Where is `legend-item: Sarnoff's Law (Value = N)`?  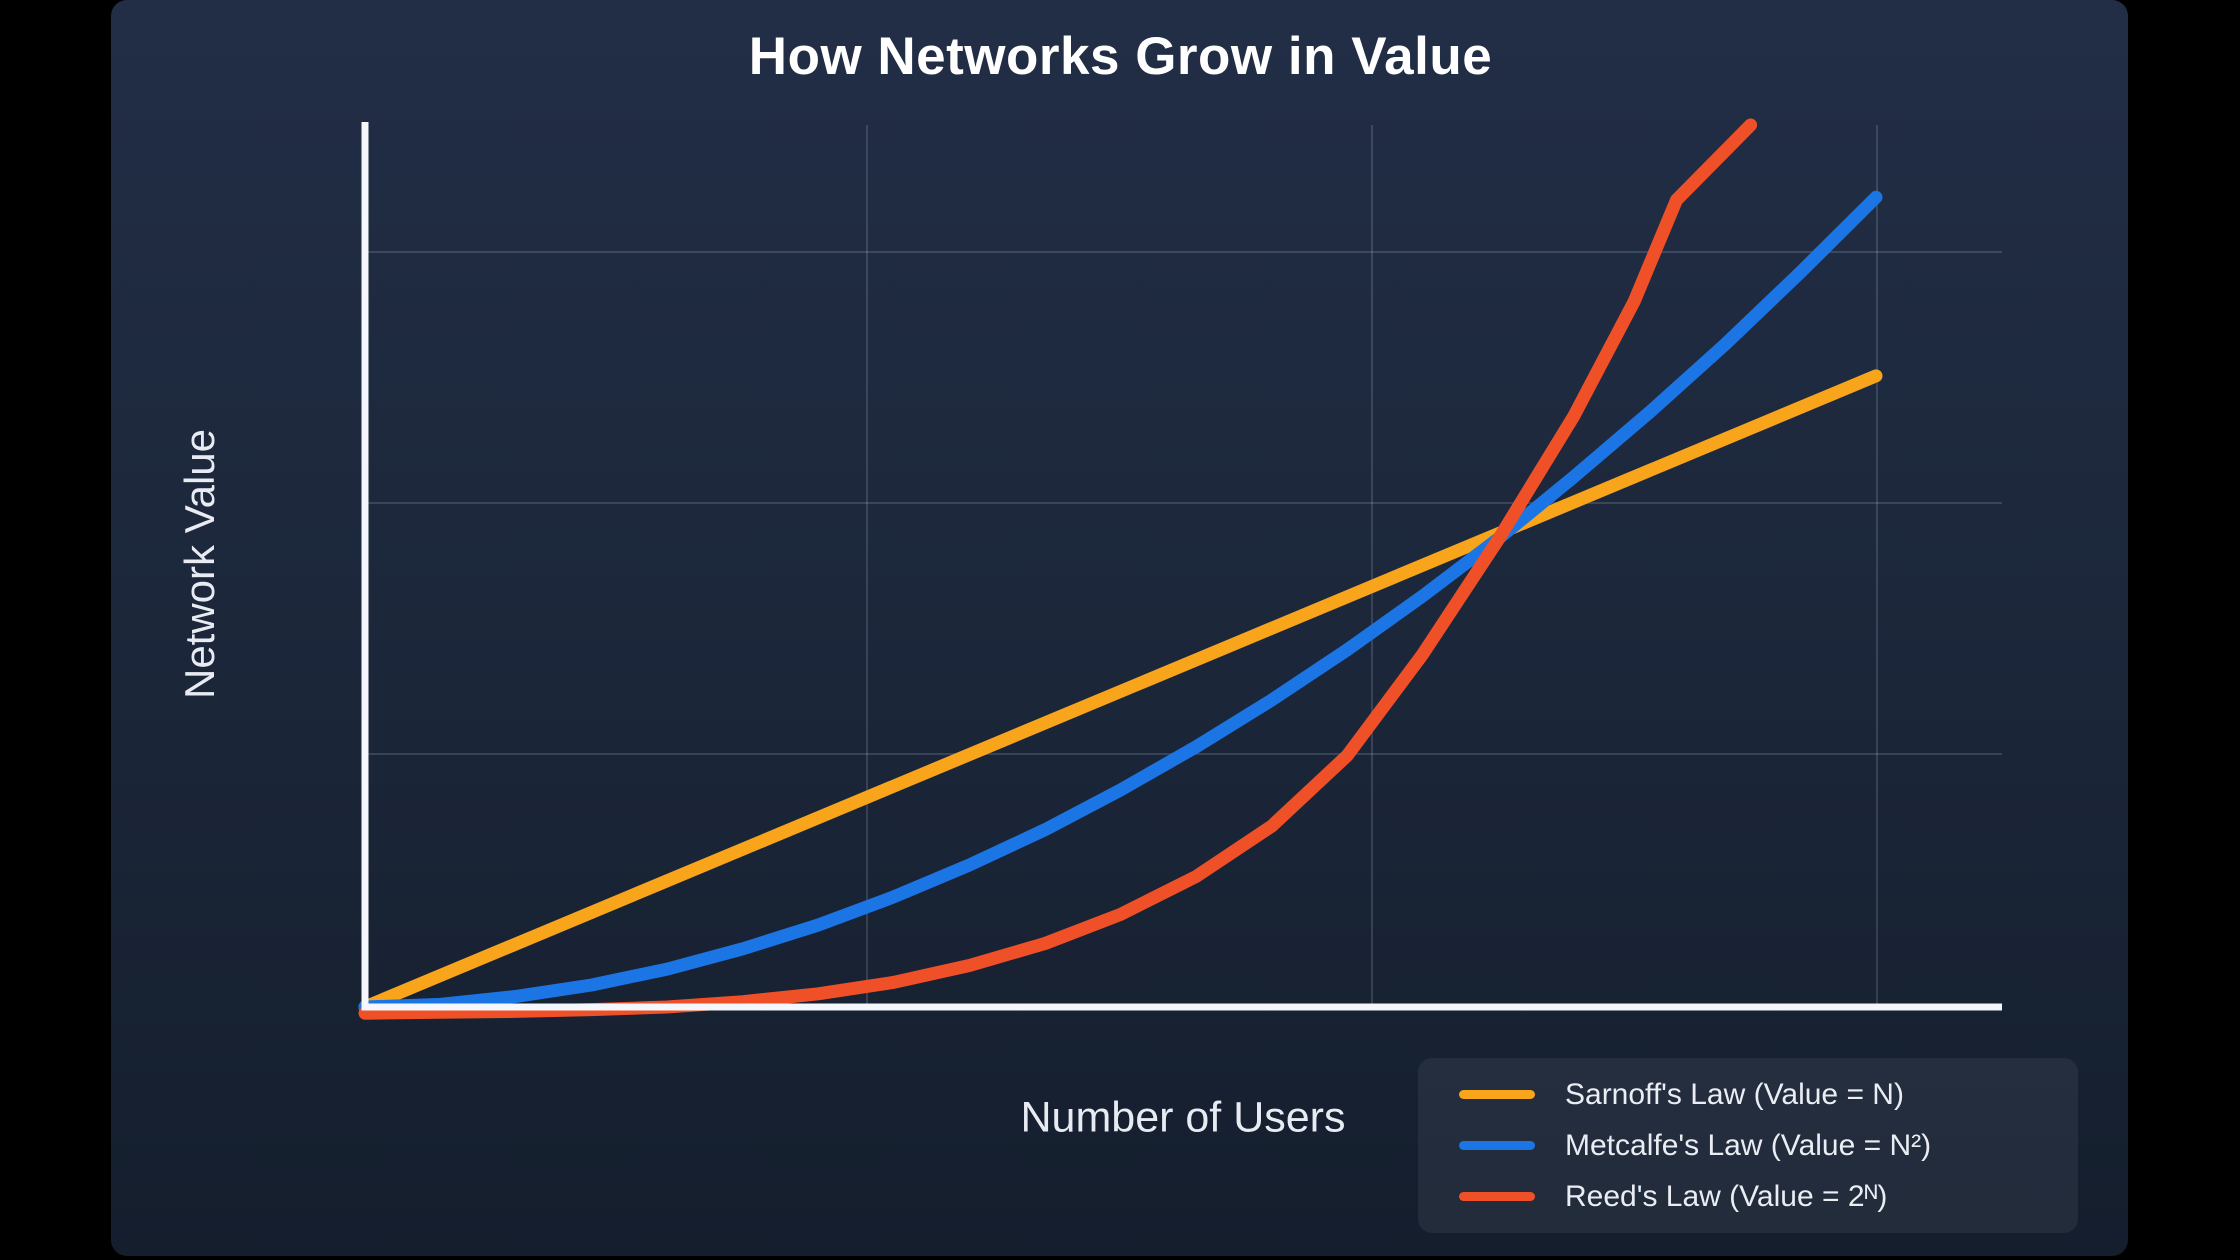 legend-item: Sarnoff's Law (Value = N) is located at coordinates (1768, 1095).